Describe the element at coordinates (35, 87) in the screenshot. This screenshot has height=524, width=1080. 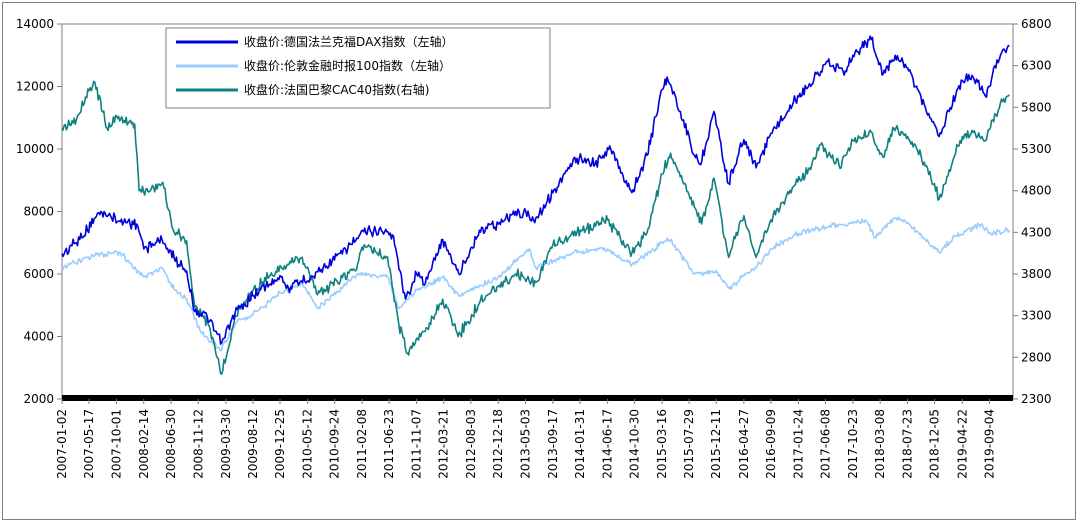
I see `left-tick-label: 12000` at that location.